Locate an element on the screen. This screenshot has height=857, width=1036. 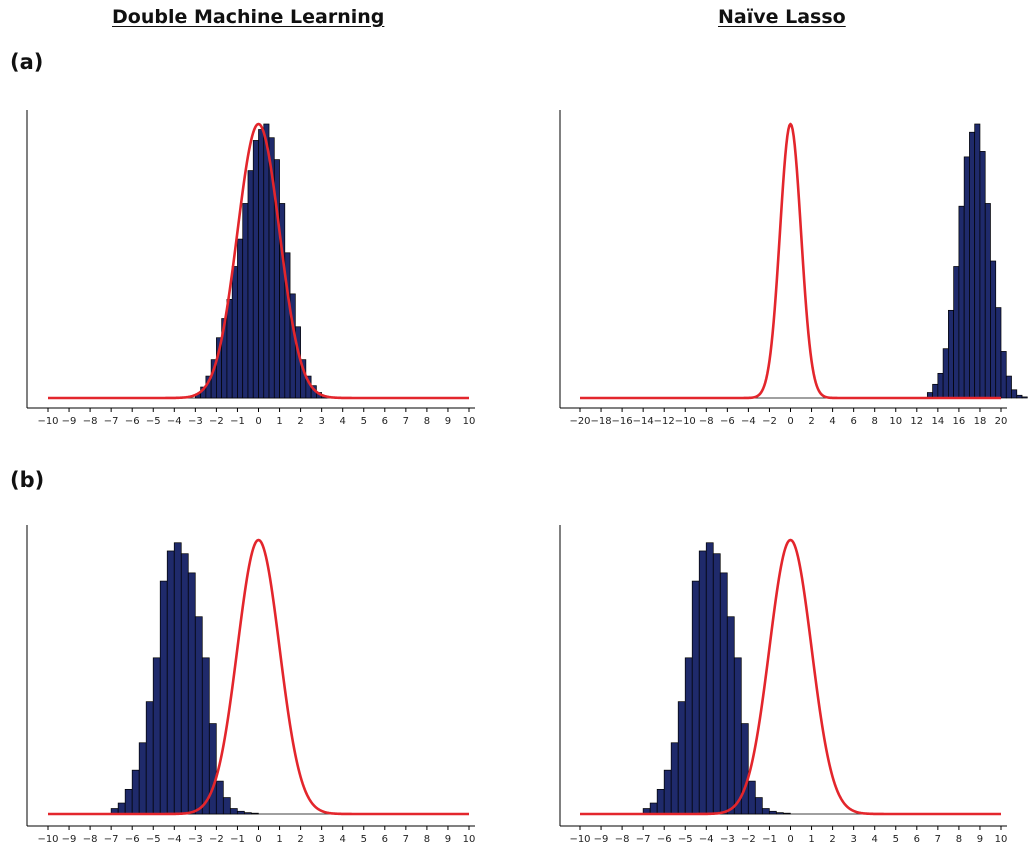
dml-b-tick-label: −5 is located at coordinates (153, 839).